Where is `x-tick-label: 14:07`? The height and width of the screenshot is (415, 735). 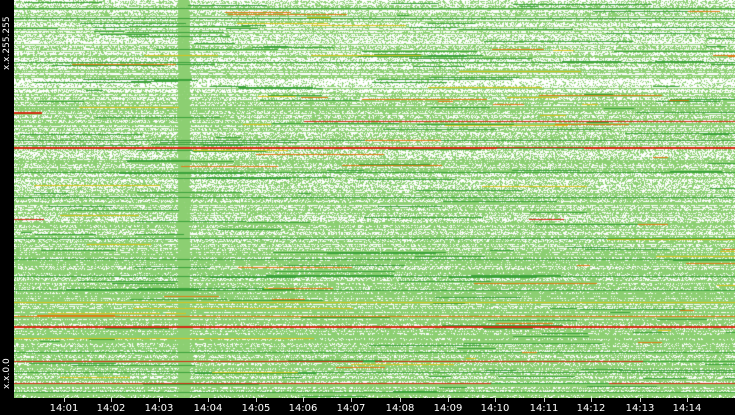 x-tick-label: 14:07 is located at coordinates (351, 408).